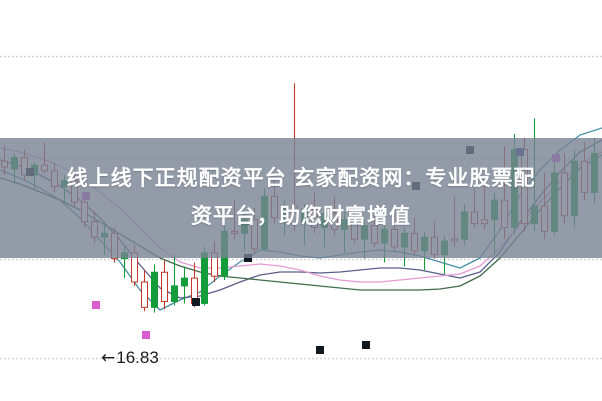  Describe the element at coordinates (301, 216) in the screenshot. I see `banner-line-2: 资平台，助您财富增值` at that location.